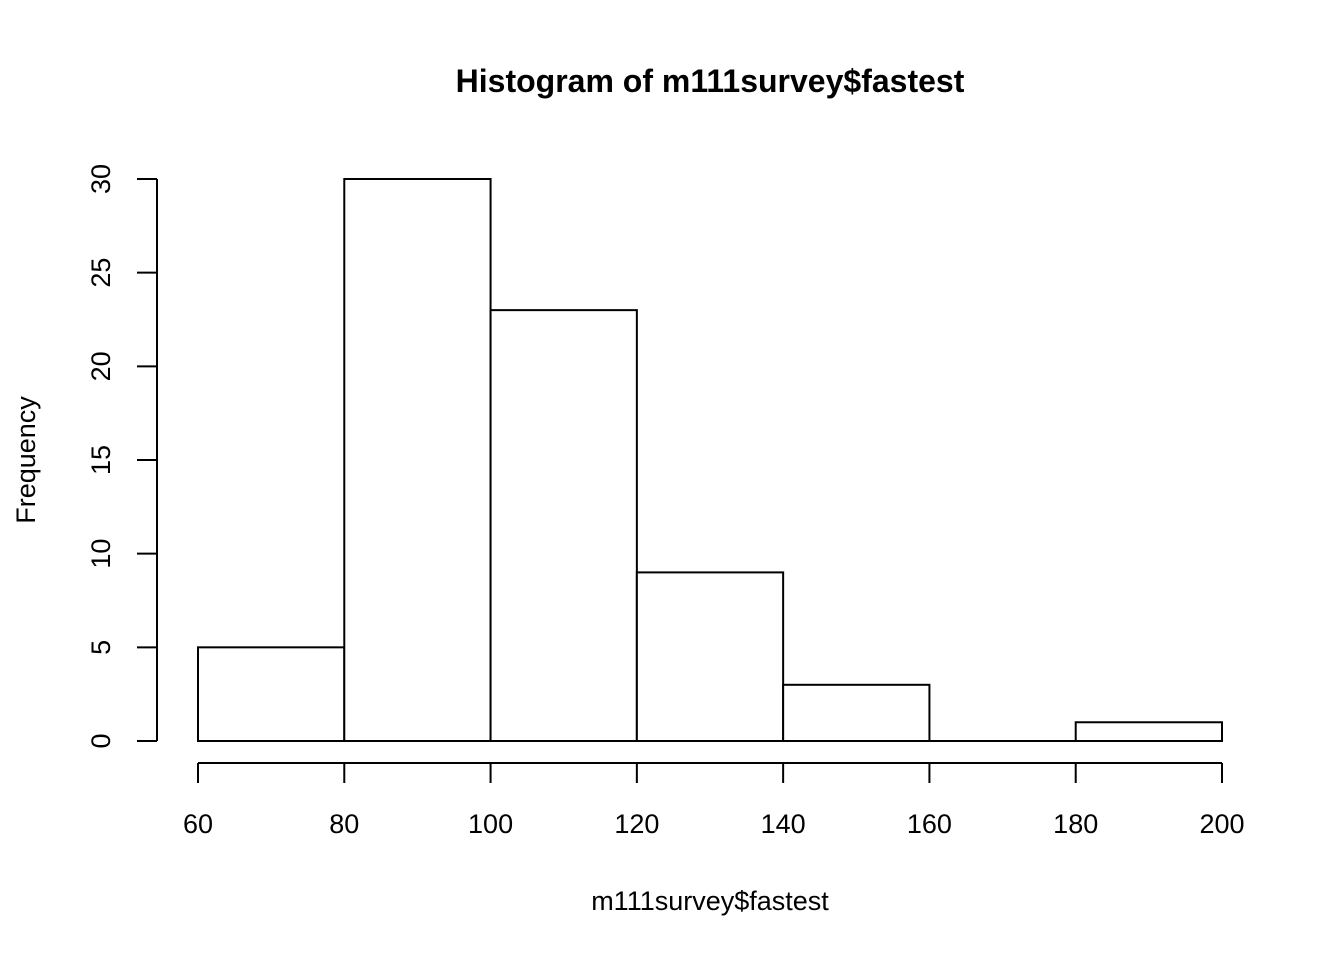  I want to click on y-tick-label: 25, so click(101, 273).